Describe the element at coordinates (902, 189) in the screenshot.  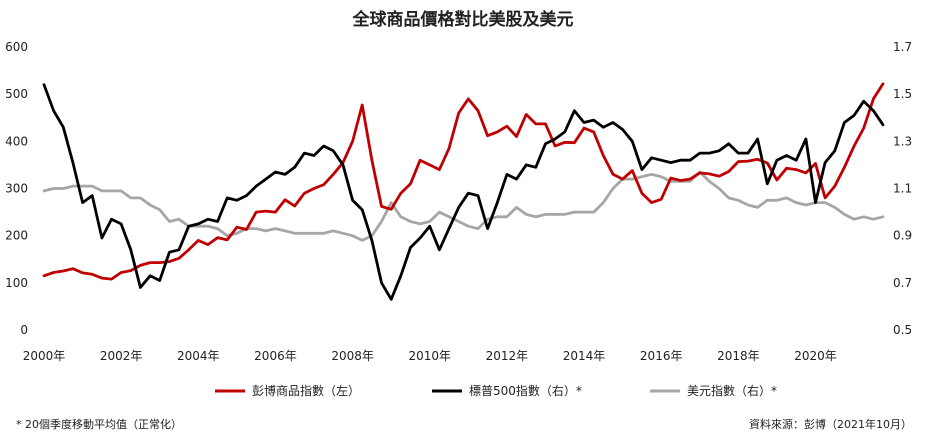
I see `y-right-tick-label: 1.1` at that location.